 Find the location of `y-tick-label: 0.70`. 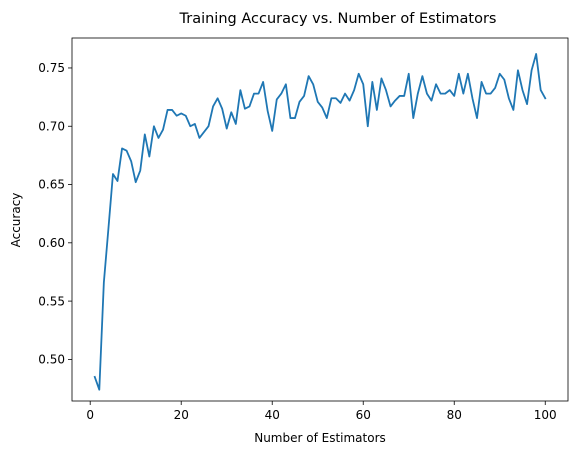

y-tick-label: 0.70 is located at coordinates (51, 126).